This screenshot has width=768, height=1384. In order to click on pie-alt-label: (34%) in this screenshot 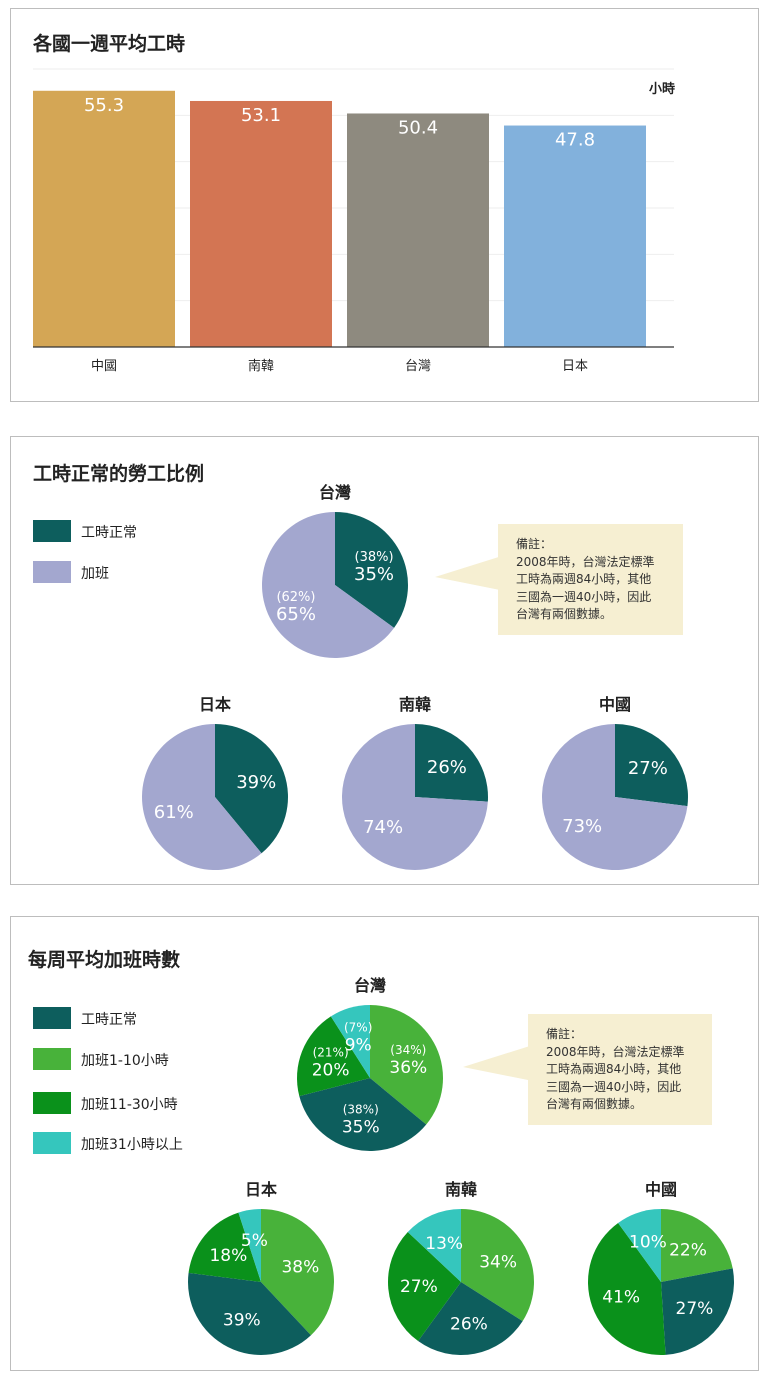, I will do `click(408, 1050)`.